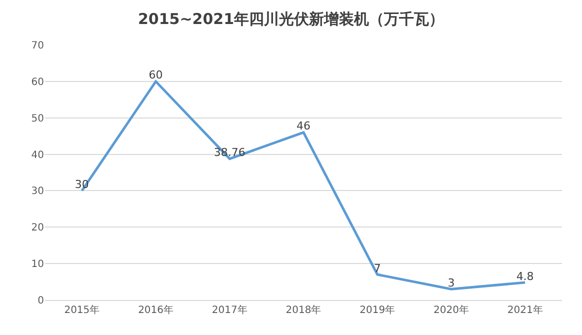 The image size is (582, 335). Describe the element at coordinates (37, 264) in the screenshot. I see `y-tick-label: 10` at that location.